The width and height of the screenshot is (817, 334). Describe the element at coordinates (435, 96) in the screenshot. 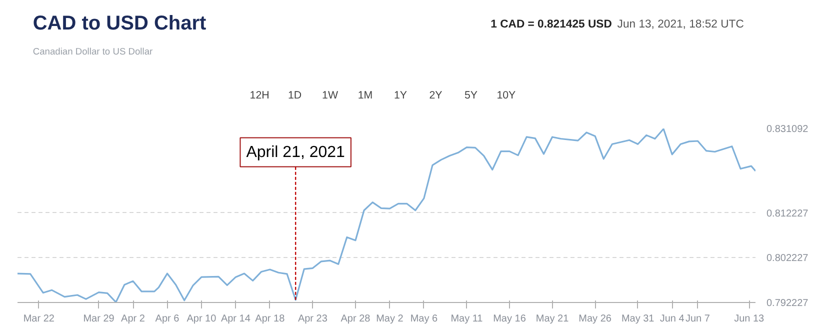

I see `text: 2Y` at that location.